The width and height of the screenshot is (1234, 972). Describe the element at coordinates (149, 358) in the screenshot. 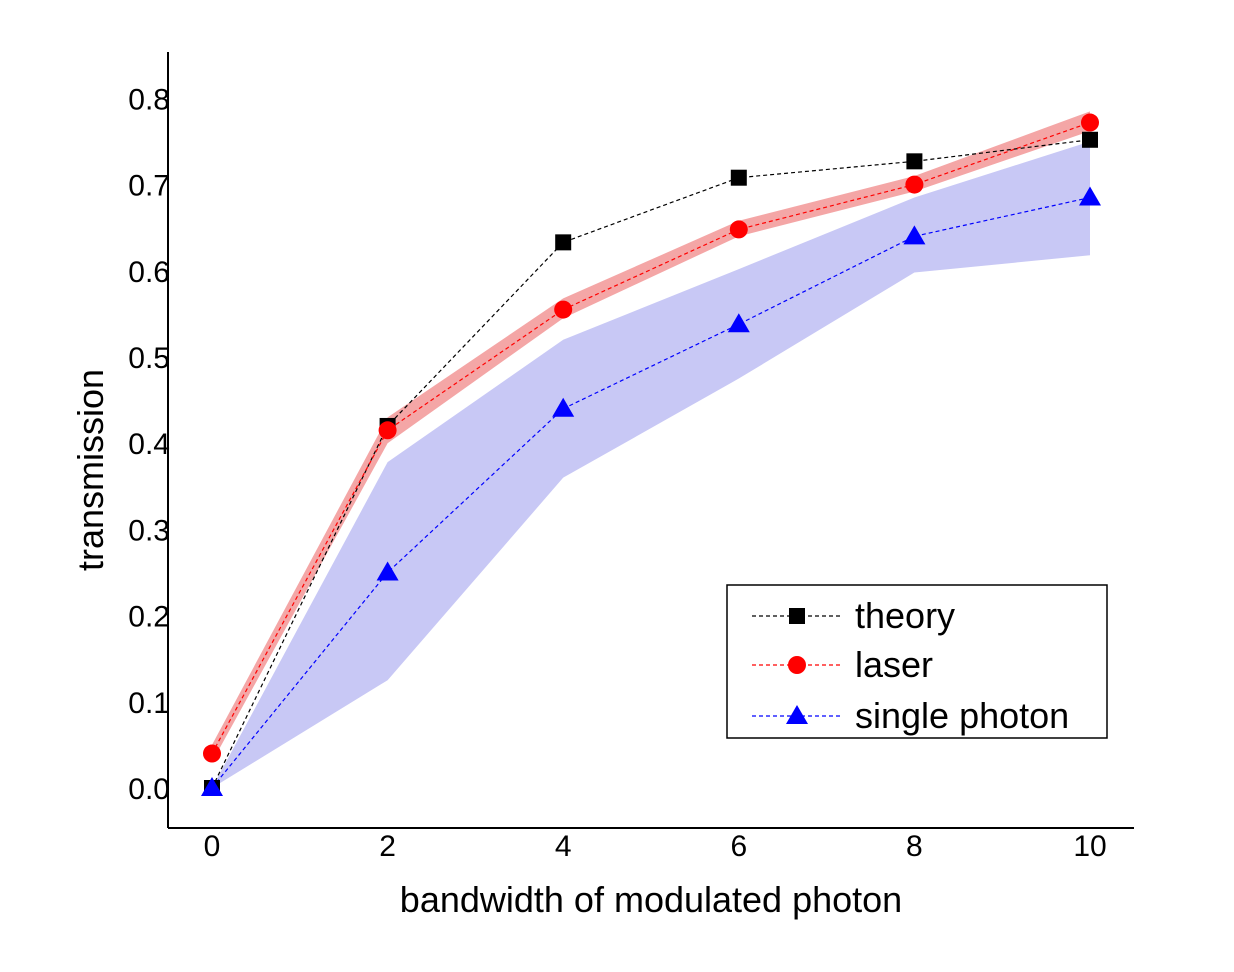

I see `y-tick-label: 0.5` at that location.